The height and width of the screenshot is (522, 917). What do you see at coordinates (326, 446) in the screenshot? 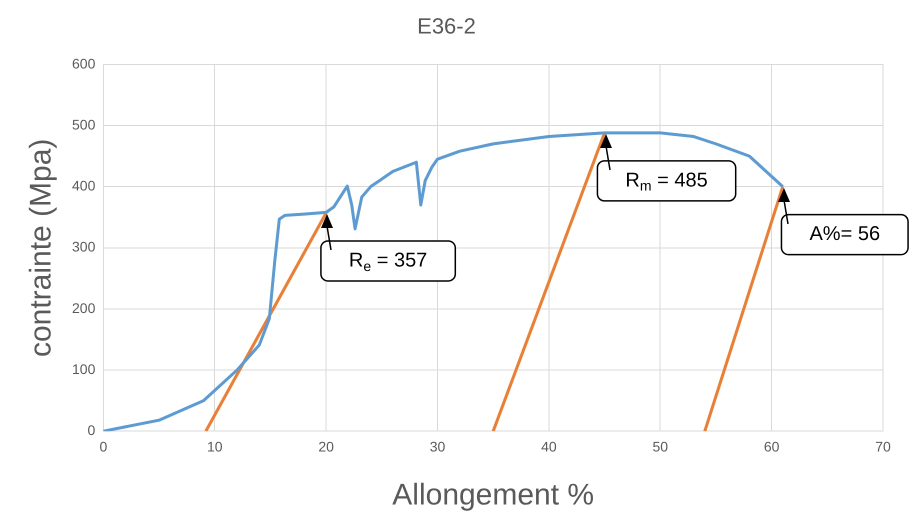
I see `x-tick-label: 20` at bounding box center [326, 446].